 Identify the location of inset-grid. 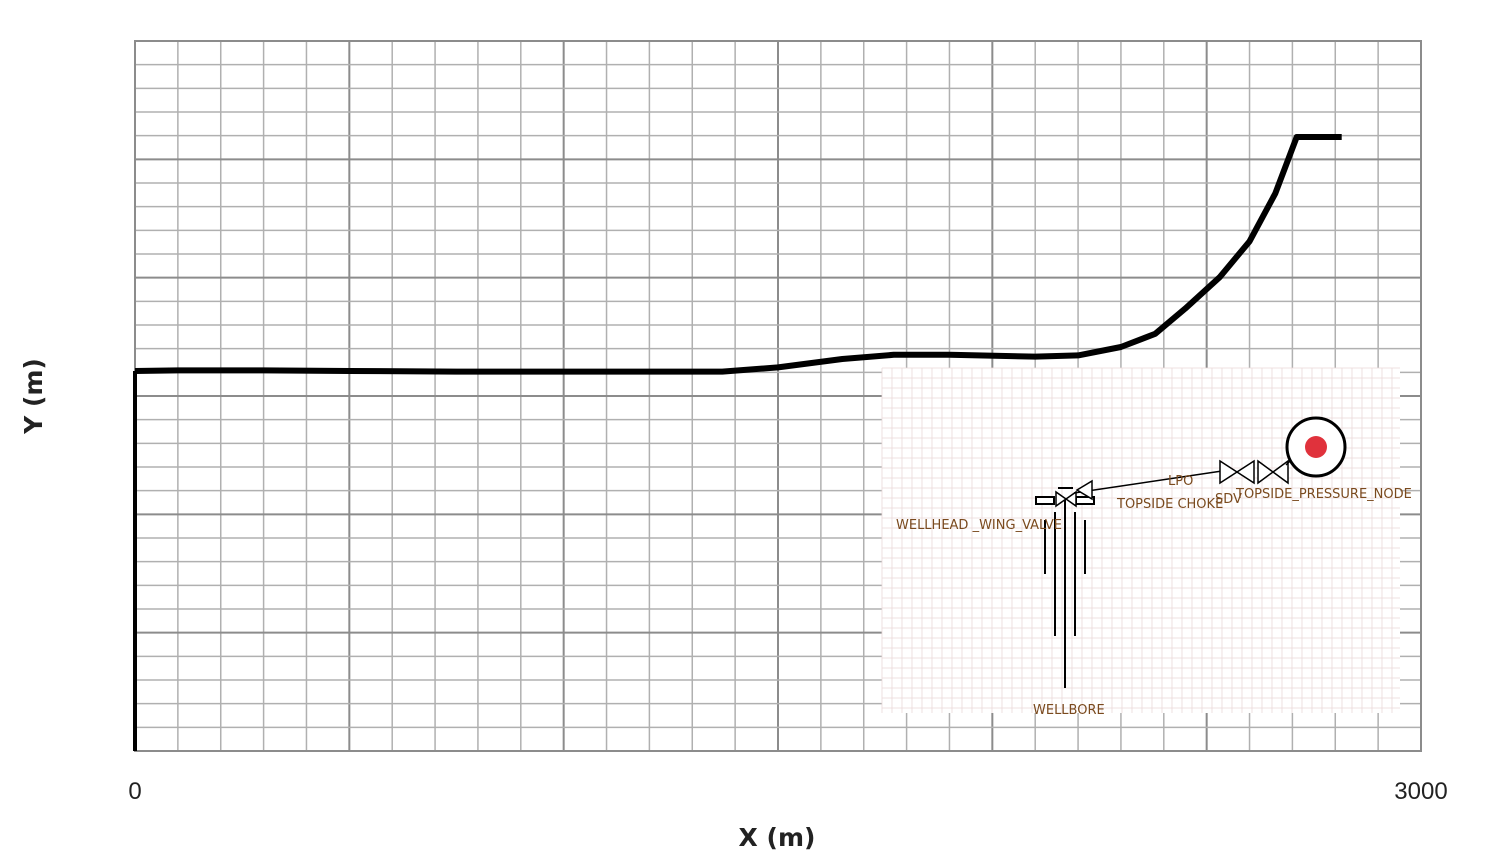
(1140, 540).